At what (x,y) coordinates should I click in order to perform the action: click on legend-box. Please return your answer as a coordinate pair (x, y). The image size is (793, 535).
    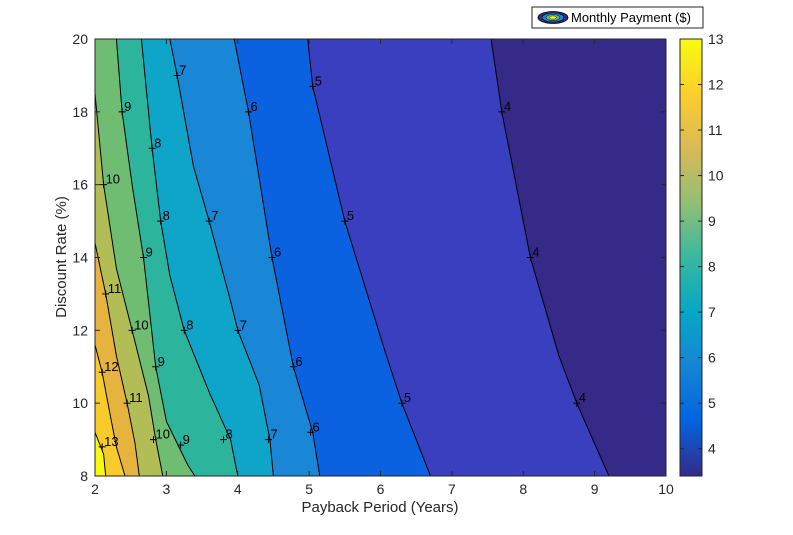
    Looking at the image, I should click on (617, 17).